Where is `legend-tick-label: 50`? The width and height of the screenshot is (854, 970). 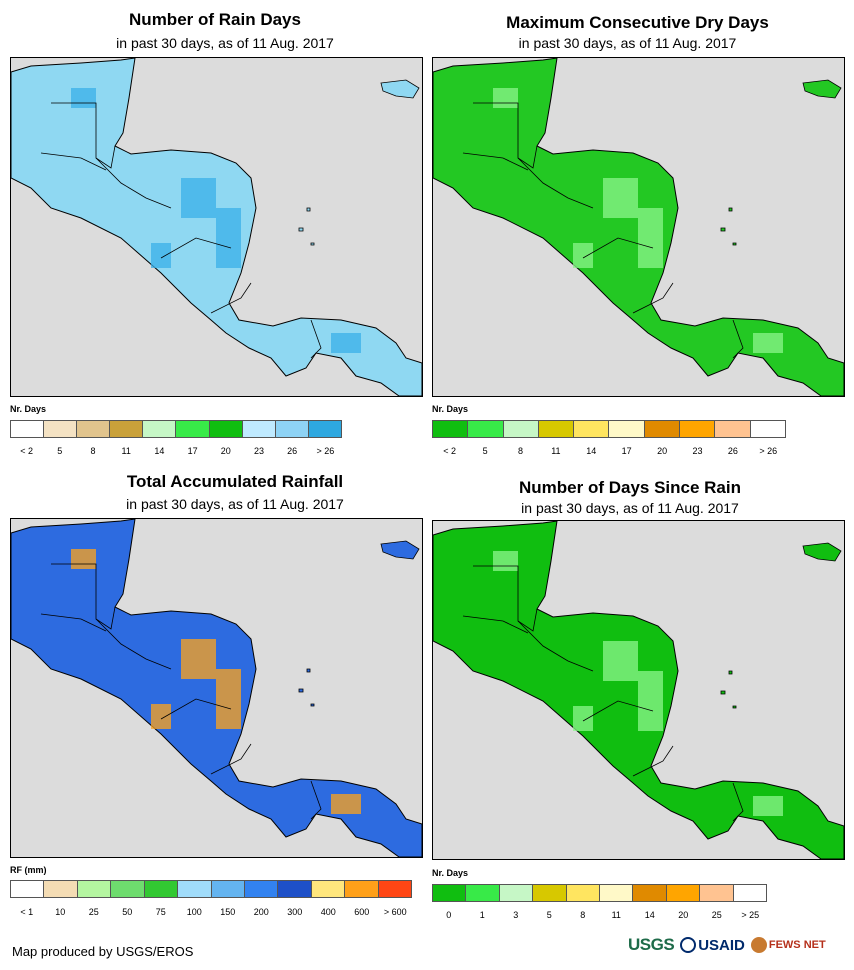 legend-tick-label: 50 is located at coordinates (127, 912).